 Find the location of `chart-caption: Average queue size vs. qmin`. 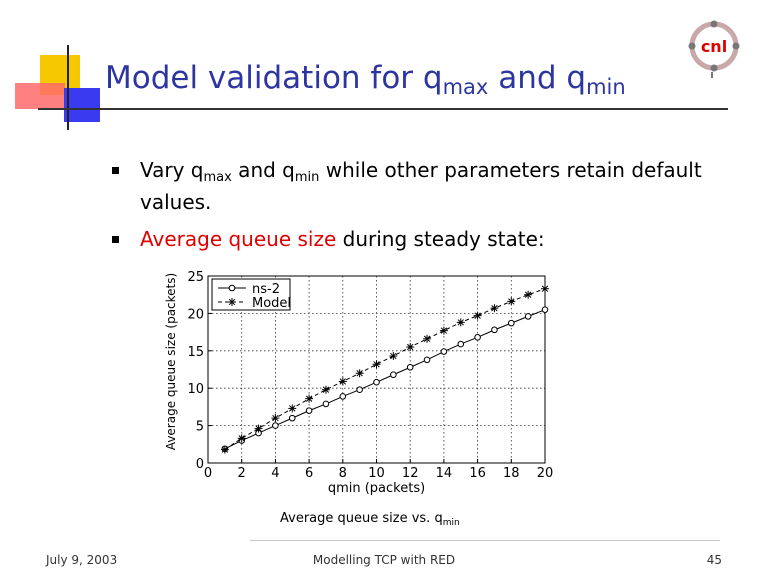

chart-caption: Average queue size vs. qmin is located at coordinates (370, 519).